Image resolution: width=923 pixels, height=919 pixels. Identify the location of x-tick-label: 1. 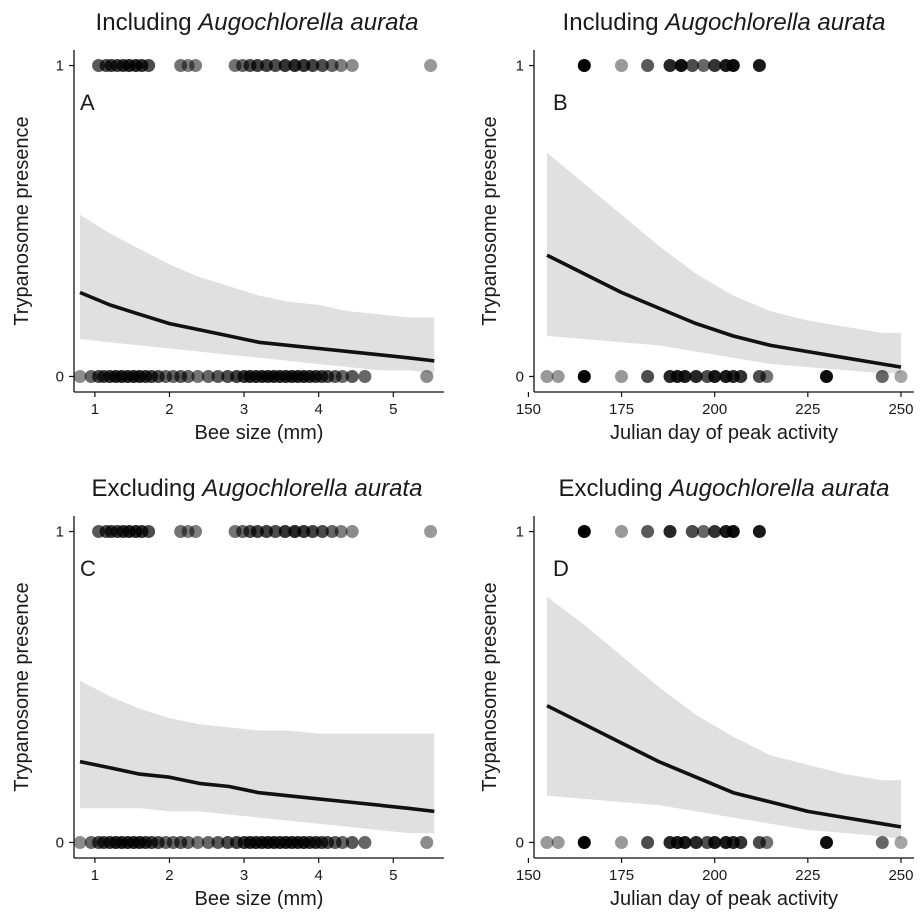
(95, 409).